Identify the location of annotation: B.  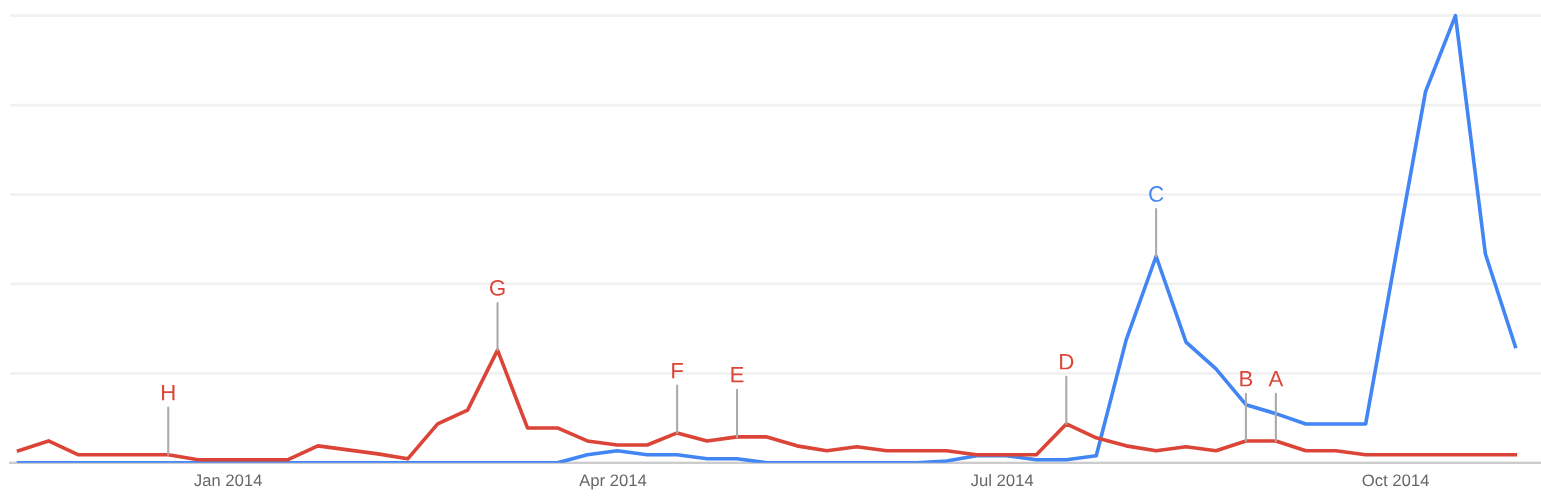
(1246, 379).